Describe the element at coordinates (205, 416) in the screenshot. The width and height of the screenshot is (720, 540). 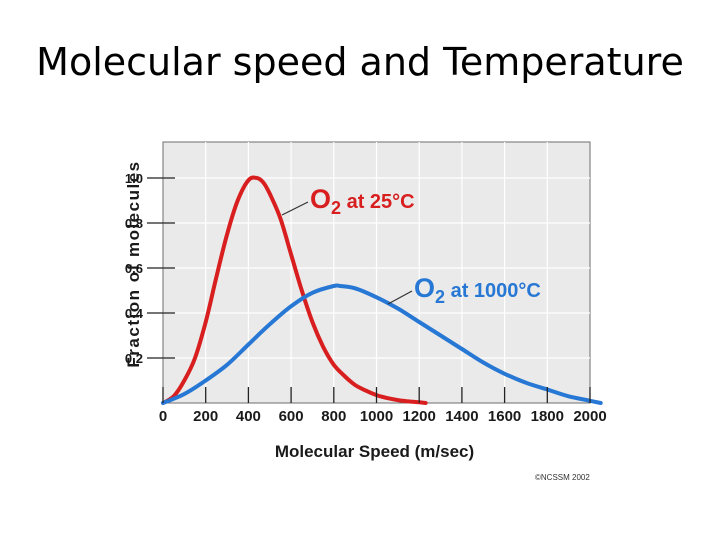
I see `x-tick-label: 200` at that location.